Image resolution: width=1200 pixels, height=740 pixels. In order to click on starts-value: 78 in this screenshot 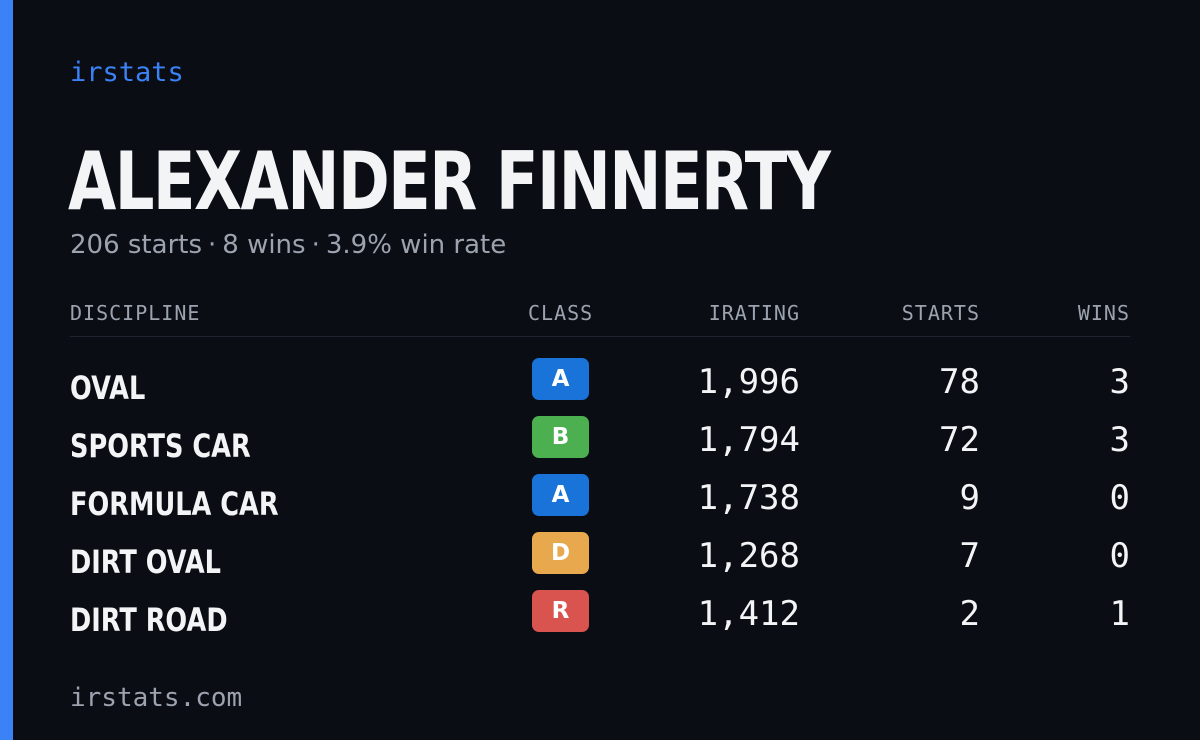, I will do `click(959, 382)`.